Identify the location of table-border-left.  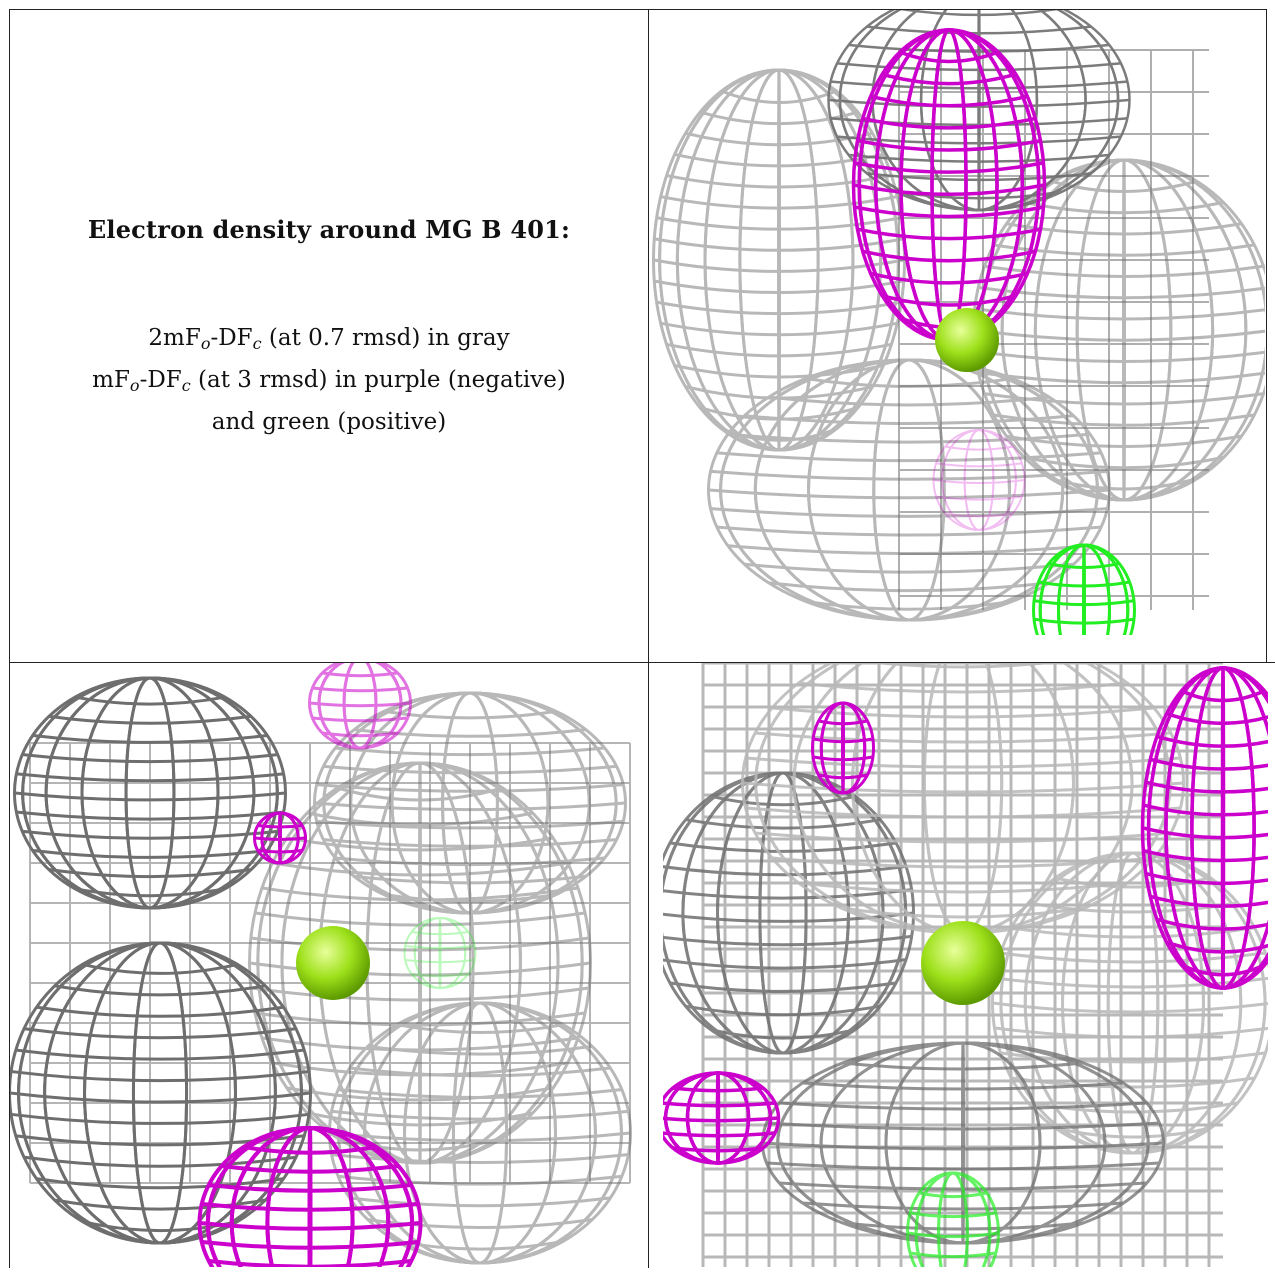
(9, 638).